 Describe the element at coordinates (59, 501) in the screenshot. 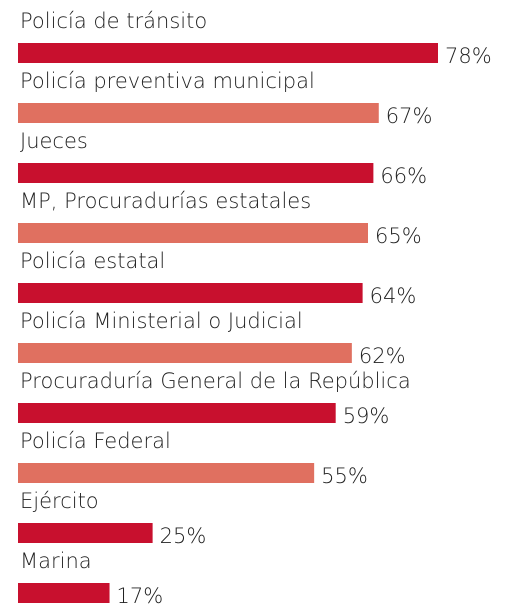

I see `category-label: Ejército` at that location.